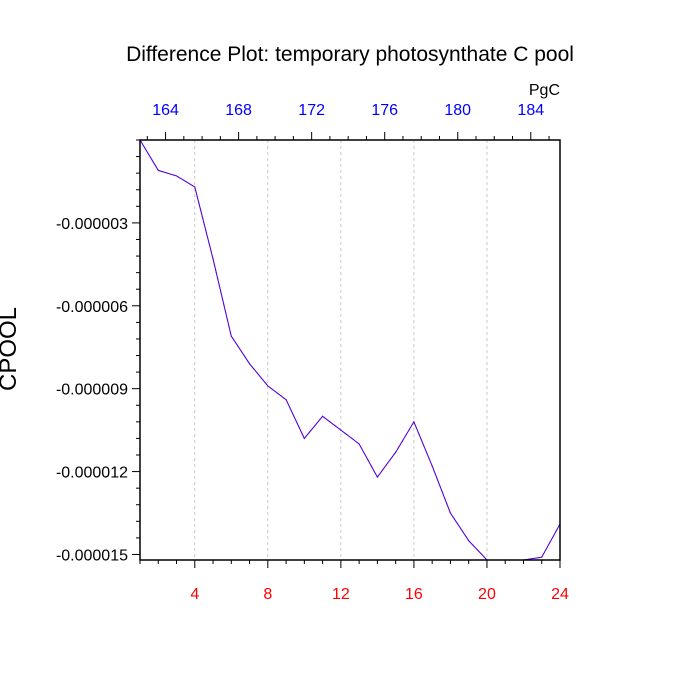  What do you see at coordinates (238, 110) in the screenshot?
I see `top-tick-label: 168` at bounding box center [238, 110].